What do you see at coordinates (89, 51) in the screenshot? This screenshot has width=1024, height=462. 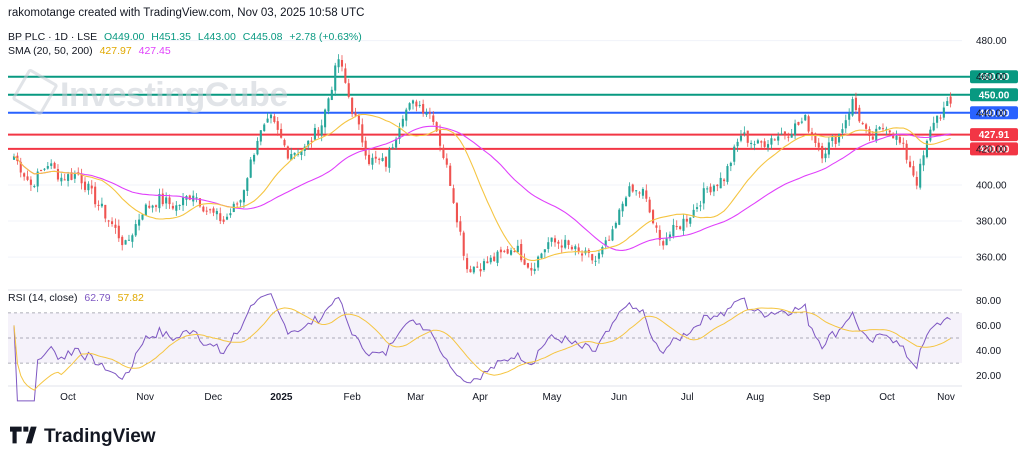 I see `sma-legend: SMA (20, 50, 200) 427.97 427.45` at bounding box center [89, 51].